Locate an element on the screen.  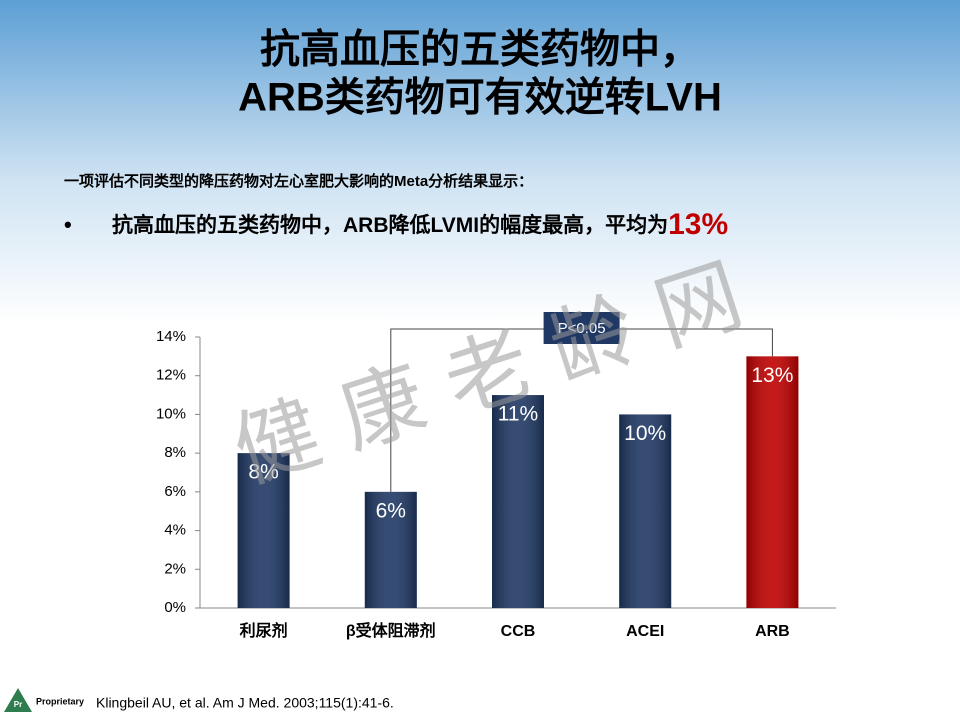
annotation-box is located at coordinates (581, 328).